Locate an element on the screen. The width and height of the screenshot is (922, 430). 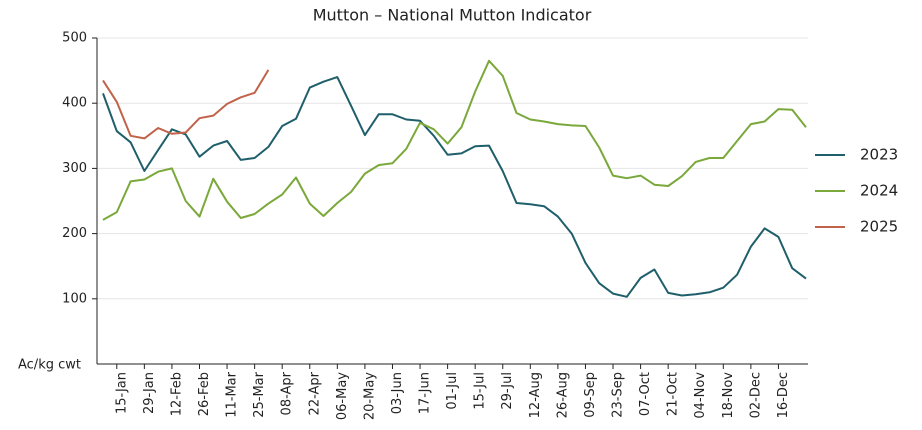
x-tick-label: 17-Jun is located at coordinates (425, 393).